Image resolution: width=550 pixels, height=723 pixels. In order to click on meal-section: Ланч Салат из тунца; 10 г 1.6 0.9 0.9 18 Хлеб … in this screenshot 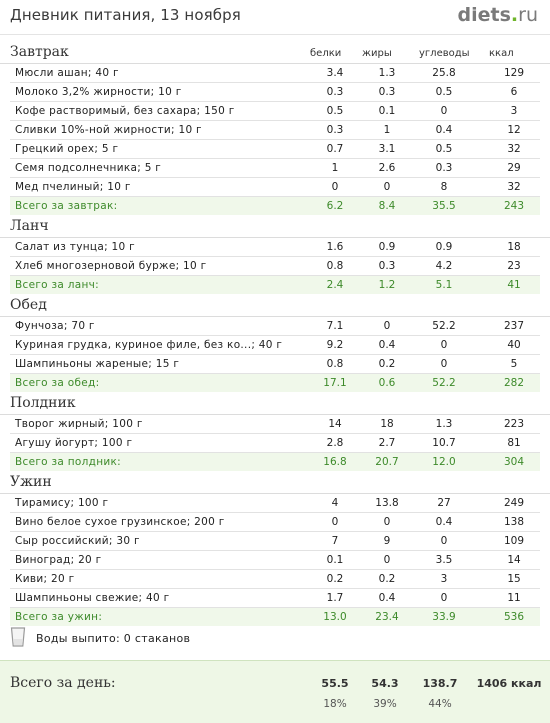, I will do `click(275, 256)`.